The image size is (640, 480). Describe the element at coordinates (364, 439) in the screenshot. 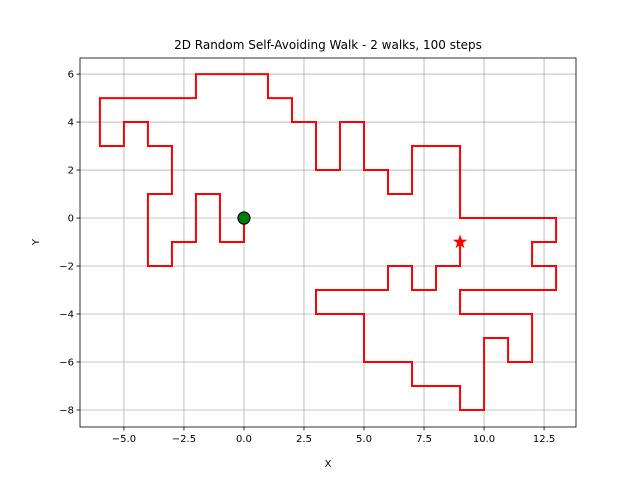

I see `x-tick-label: 5.0` at that location.